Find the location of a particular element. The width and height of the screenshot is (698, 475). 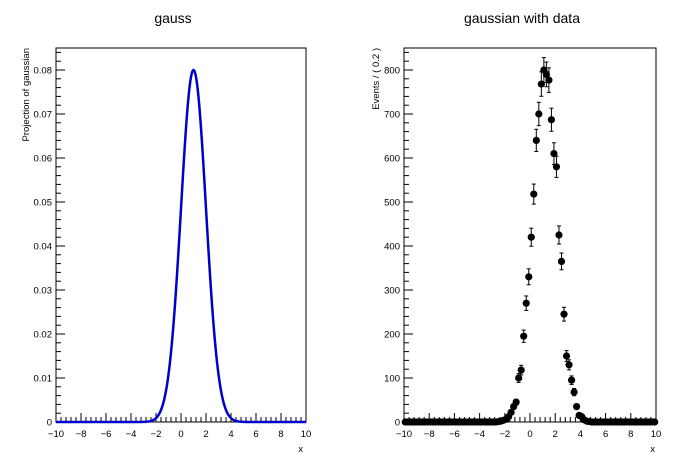

y-tick-label: 100 is located at coordinates (392, 379).